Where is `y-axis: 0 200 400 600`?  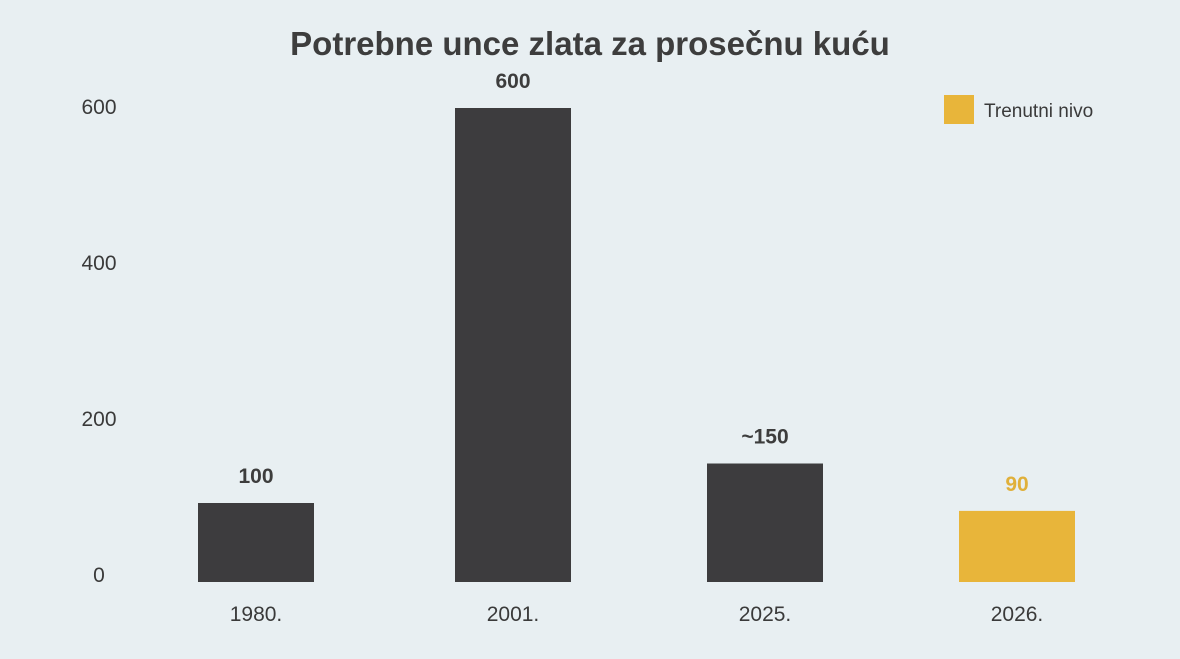
y-axis: 0 200 400 600 is located at coordinates (98, 341).